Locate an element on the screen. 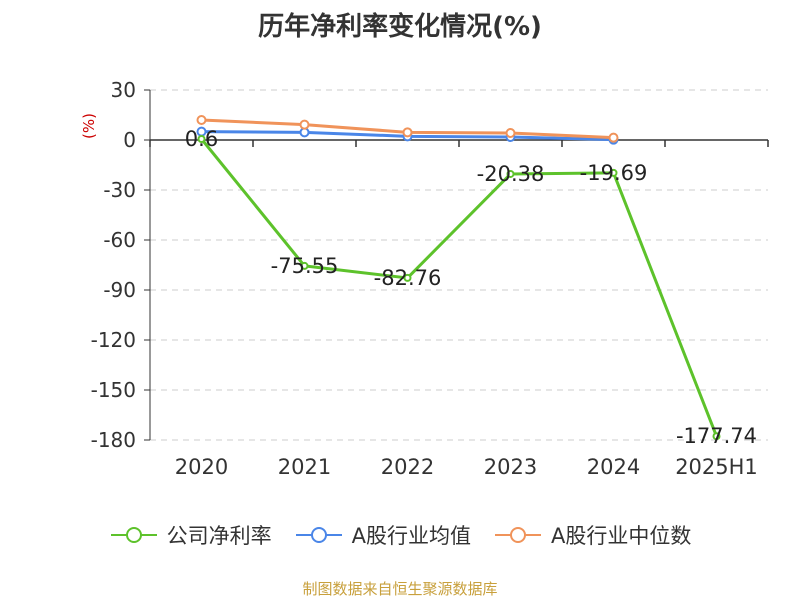 The image size is (800, 600). legend-item-company-net-margin: 公司净利率 is located at coordinates (190, 535).